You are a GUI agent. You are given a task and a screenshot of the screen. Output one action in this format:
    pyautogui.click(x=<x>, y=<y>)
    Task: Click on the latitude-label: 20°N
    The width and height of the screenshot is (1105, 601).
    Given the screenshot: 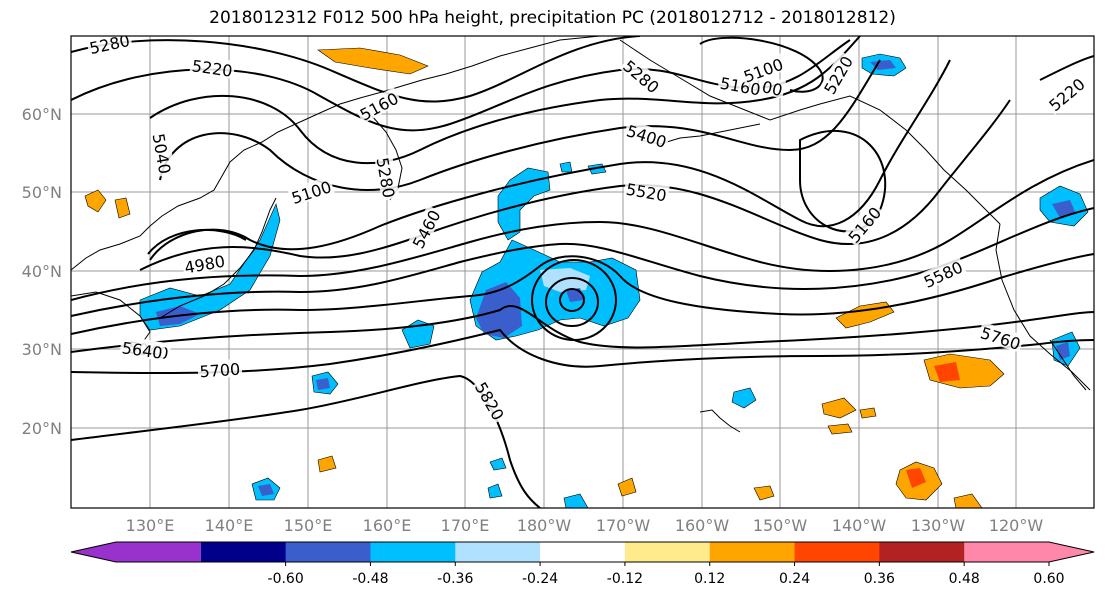 What is the action you would take?
    pyautogui.click(x=42, y=428)
    